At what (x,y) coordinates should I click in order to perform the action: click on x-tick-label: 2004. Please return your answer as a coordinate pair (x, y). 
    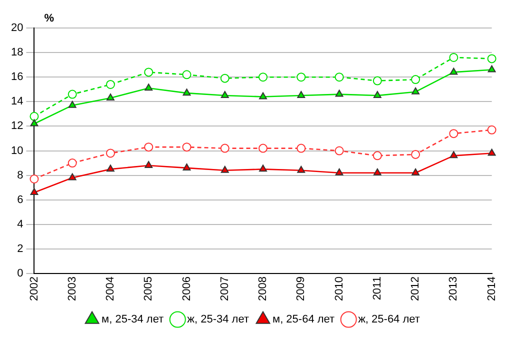
    Looking at the image, I should click on (110, 289).